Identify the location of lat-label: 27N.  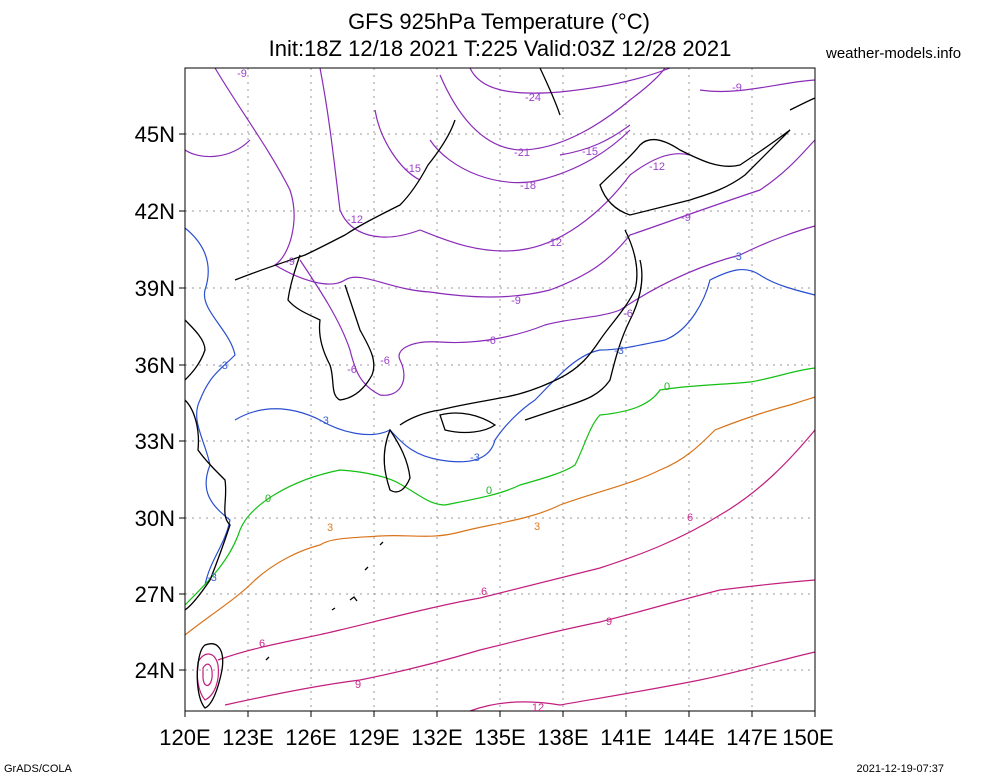
(155, 594).